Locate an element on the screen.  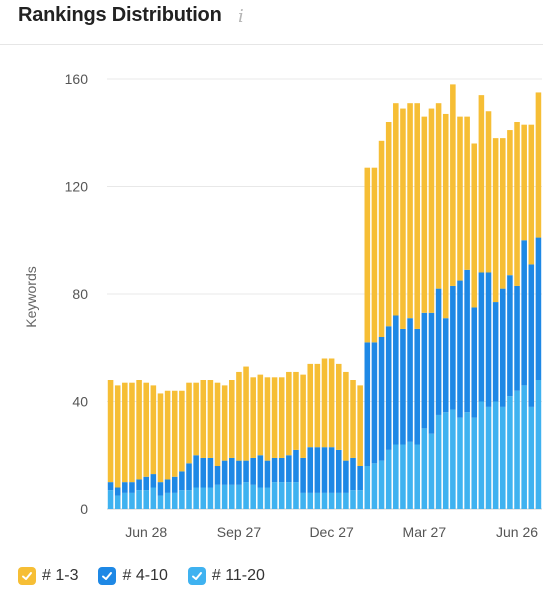
legend-item-top3: # 1-3 is located at coordinates (48, 576).